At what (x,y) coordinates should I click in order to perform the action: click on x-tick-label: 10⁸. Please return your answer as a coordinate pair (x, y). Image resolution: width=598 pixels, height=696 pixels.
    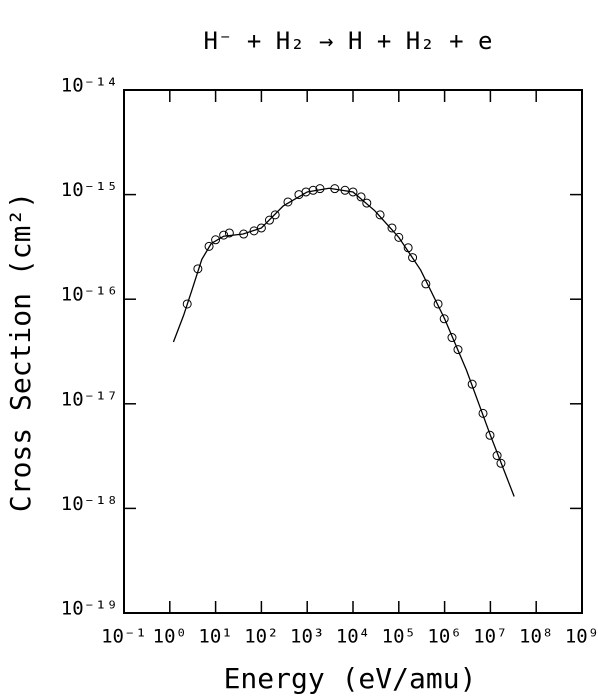
    Looking at the image, I should click on (536, 637).